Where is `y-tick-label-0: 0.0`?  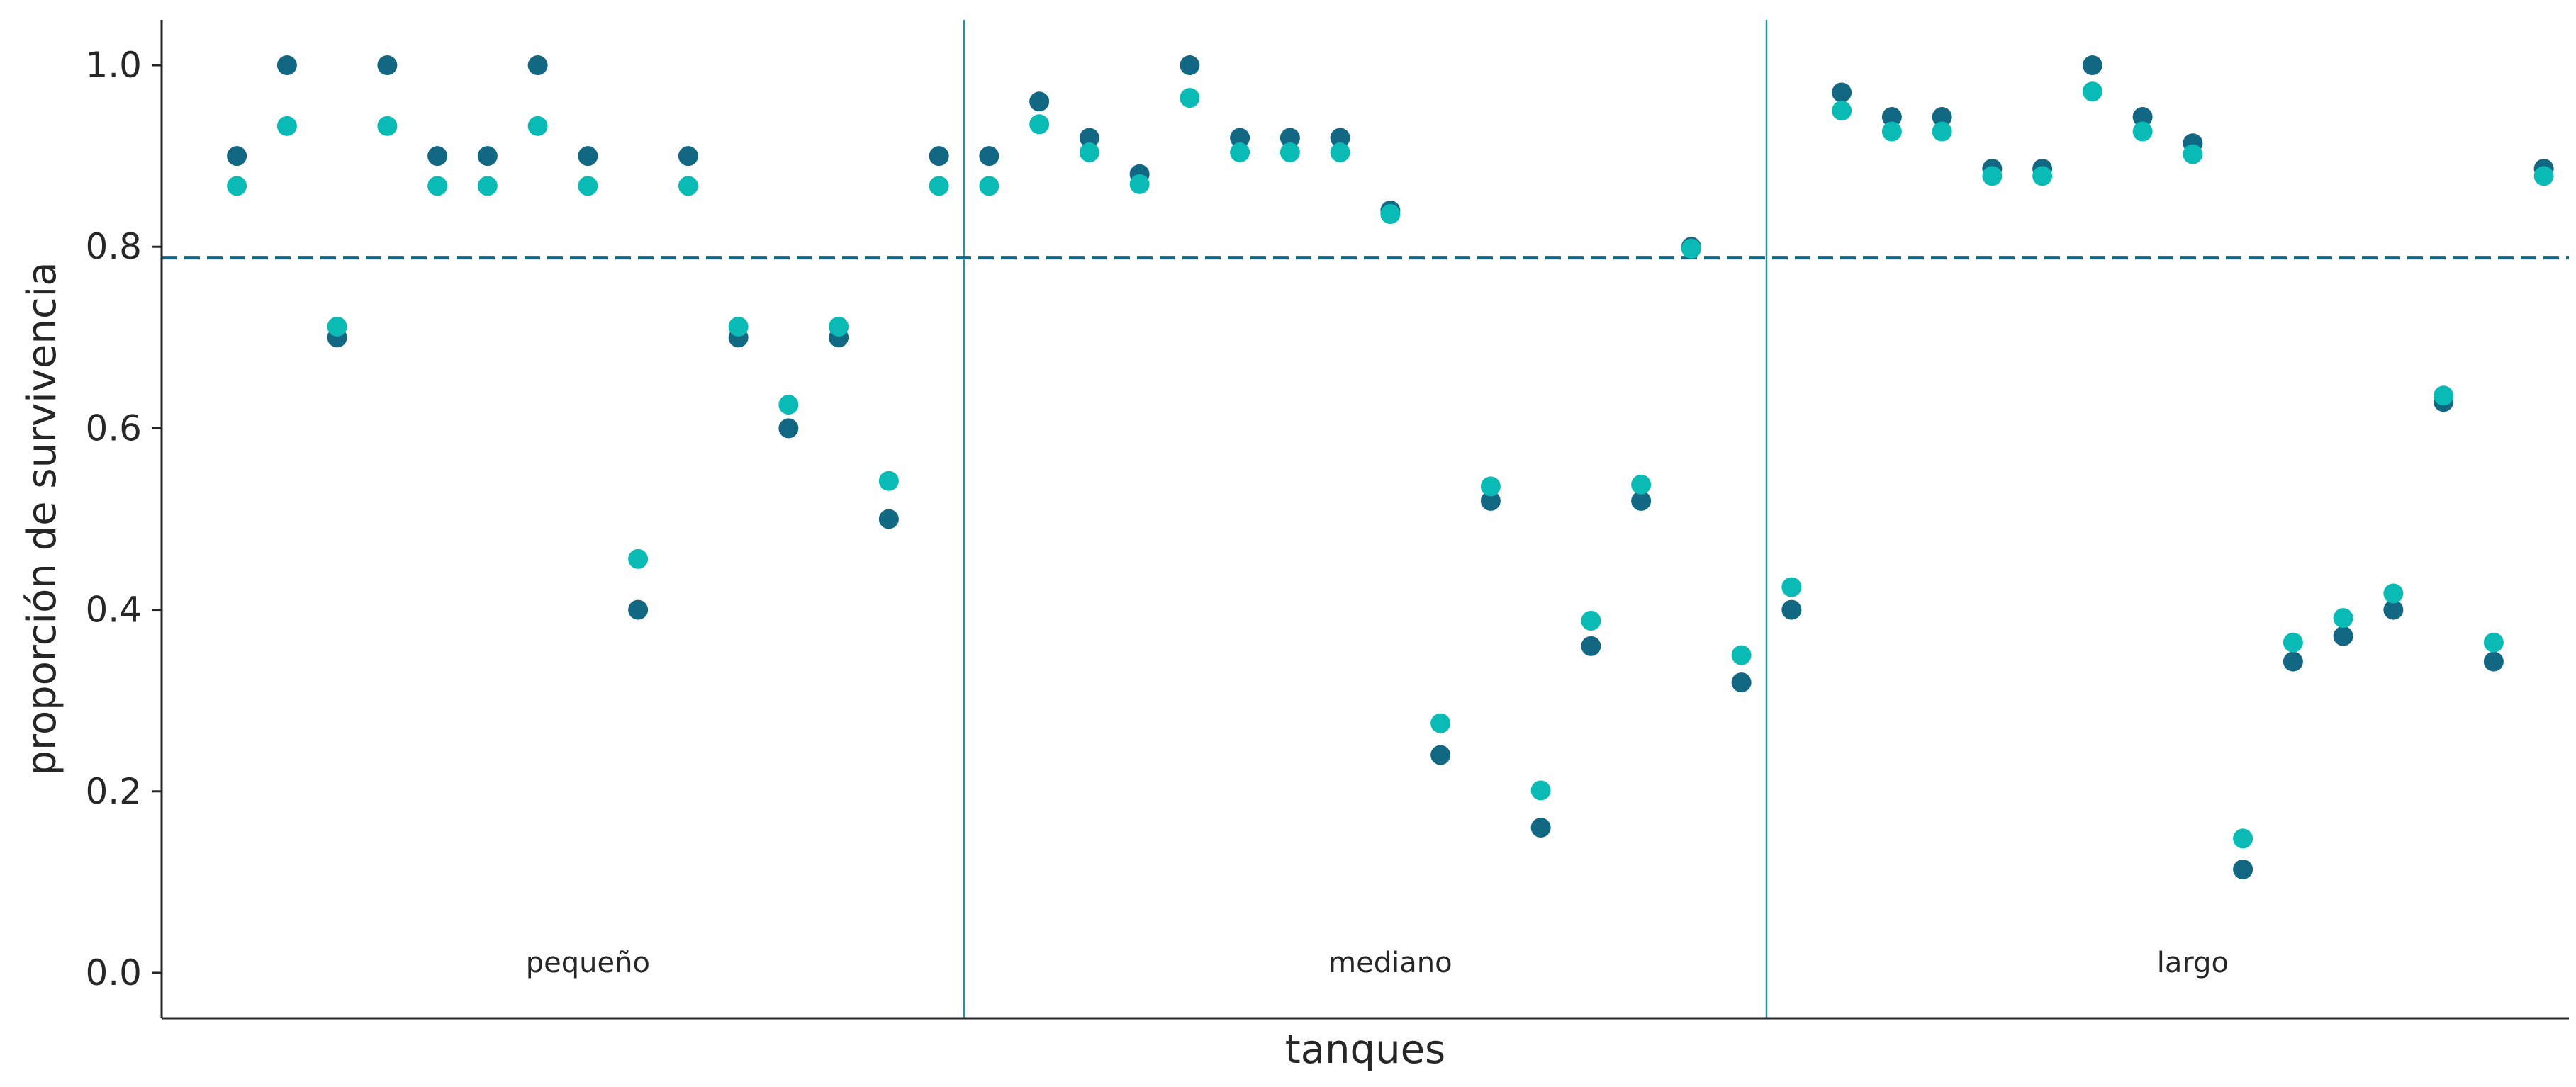 y-tick-label-0: 0.0 is located at coordinates (114, 972).